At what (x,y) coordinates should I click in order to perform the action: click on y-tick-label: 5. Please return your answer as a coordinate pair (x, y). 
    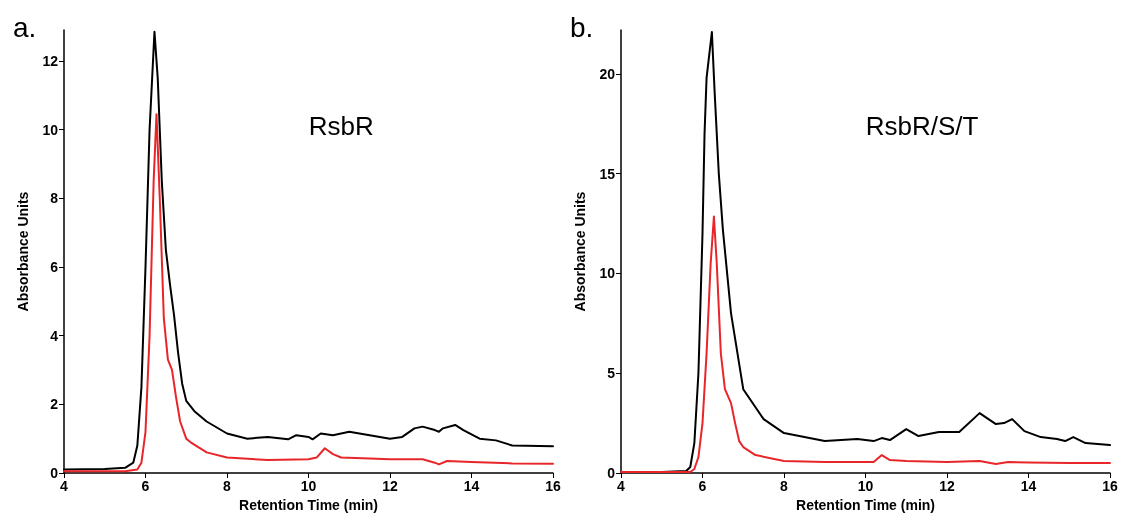
    Looking at the image, I should click on (611, 373).